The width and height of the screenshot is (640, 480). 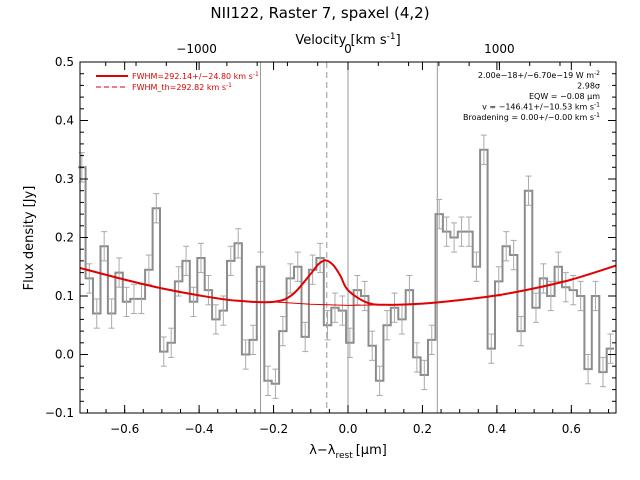 What do you see at coordinates (64, 355) in the screenshot?
I see `y-tick-label: 0.0` at bounding box center [64, 355].